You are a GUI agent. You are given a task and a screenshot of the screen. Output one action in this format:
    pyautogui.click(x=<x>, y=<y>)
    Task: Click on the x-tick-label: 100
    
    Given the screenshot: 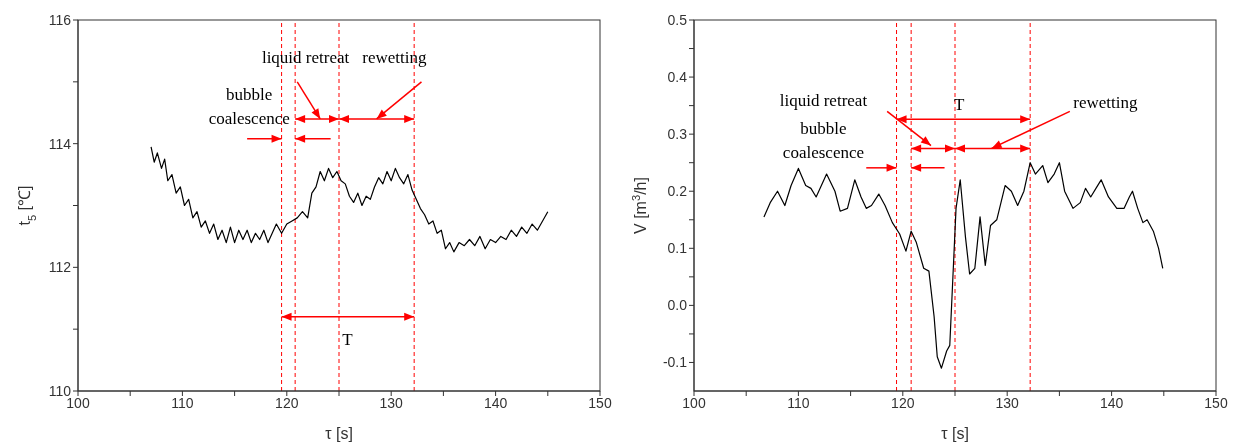 What is the action you would take?
    pyautogui.click(x=694, y=402)
    